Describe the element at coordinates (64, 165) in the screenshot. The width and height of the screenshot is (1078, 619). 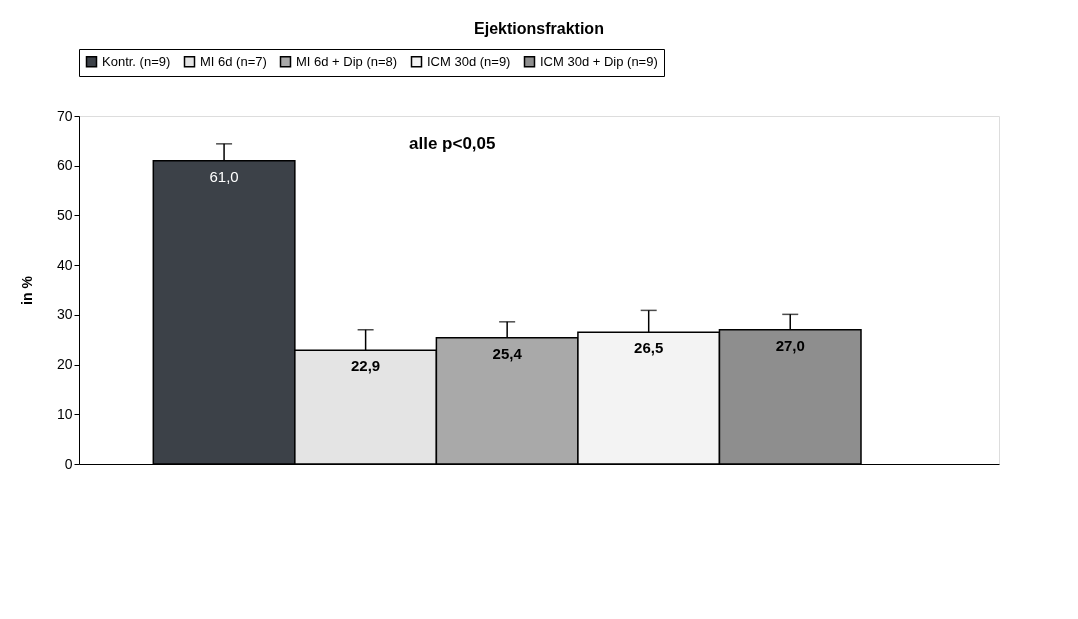
I see `y-tick-label: 60` at that location.